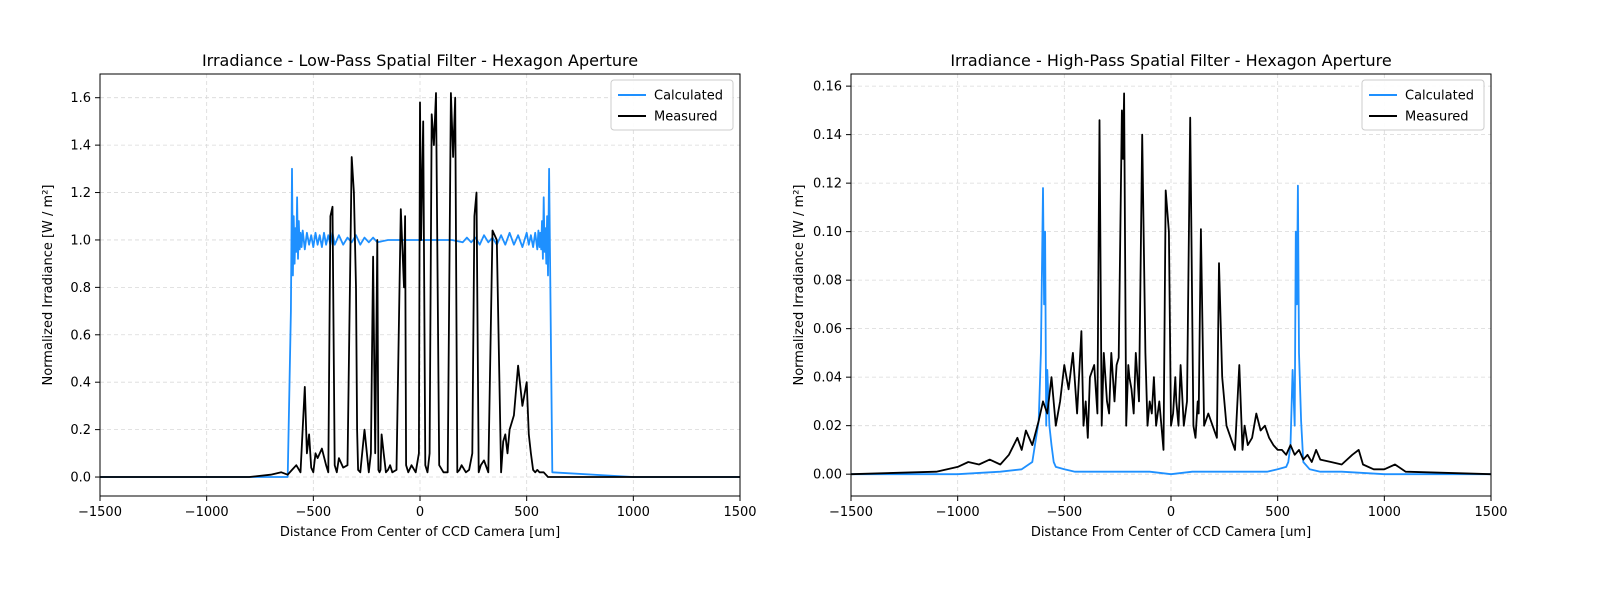 The height and width of the screenshot is (600, 1600). What do you see at coordinates (80, 146) in the screenshot?
I see `y-tick-label: 1.4` at bounding box center [80, 146].